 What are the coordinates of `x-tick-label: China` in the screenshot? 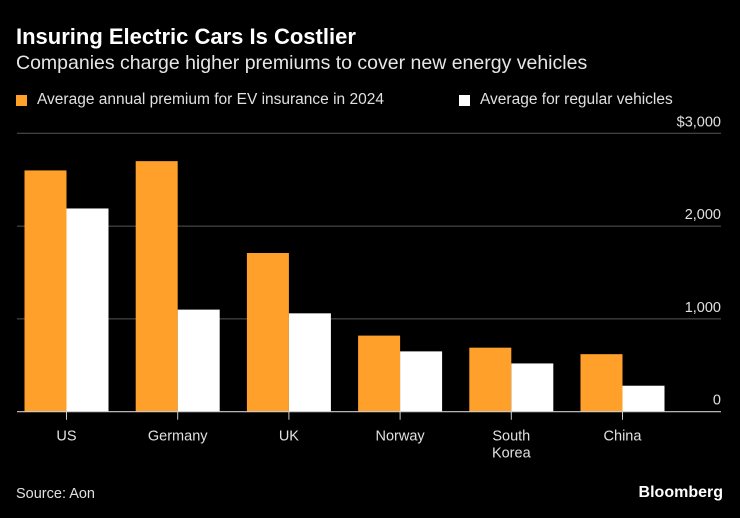 It's located at (623, 437).